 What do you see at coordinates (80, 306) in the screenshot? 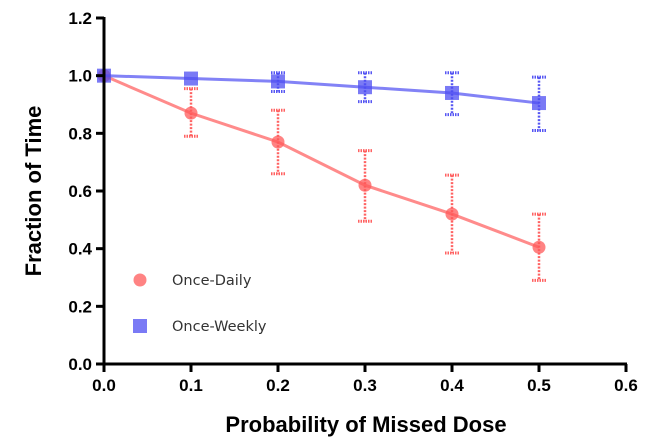
I see `y-tick-label: 0.2` at bounding box center [80, 306].